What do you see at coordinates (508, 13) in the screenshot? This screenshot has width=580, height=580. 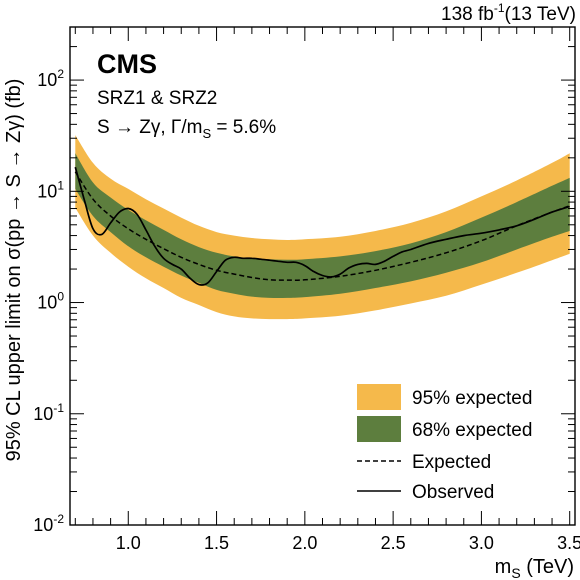 I see `lumi-label: 138 fb-1(13 TeV)` at bounding box center [508, 13].